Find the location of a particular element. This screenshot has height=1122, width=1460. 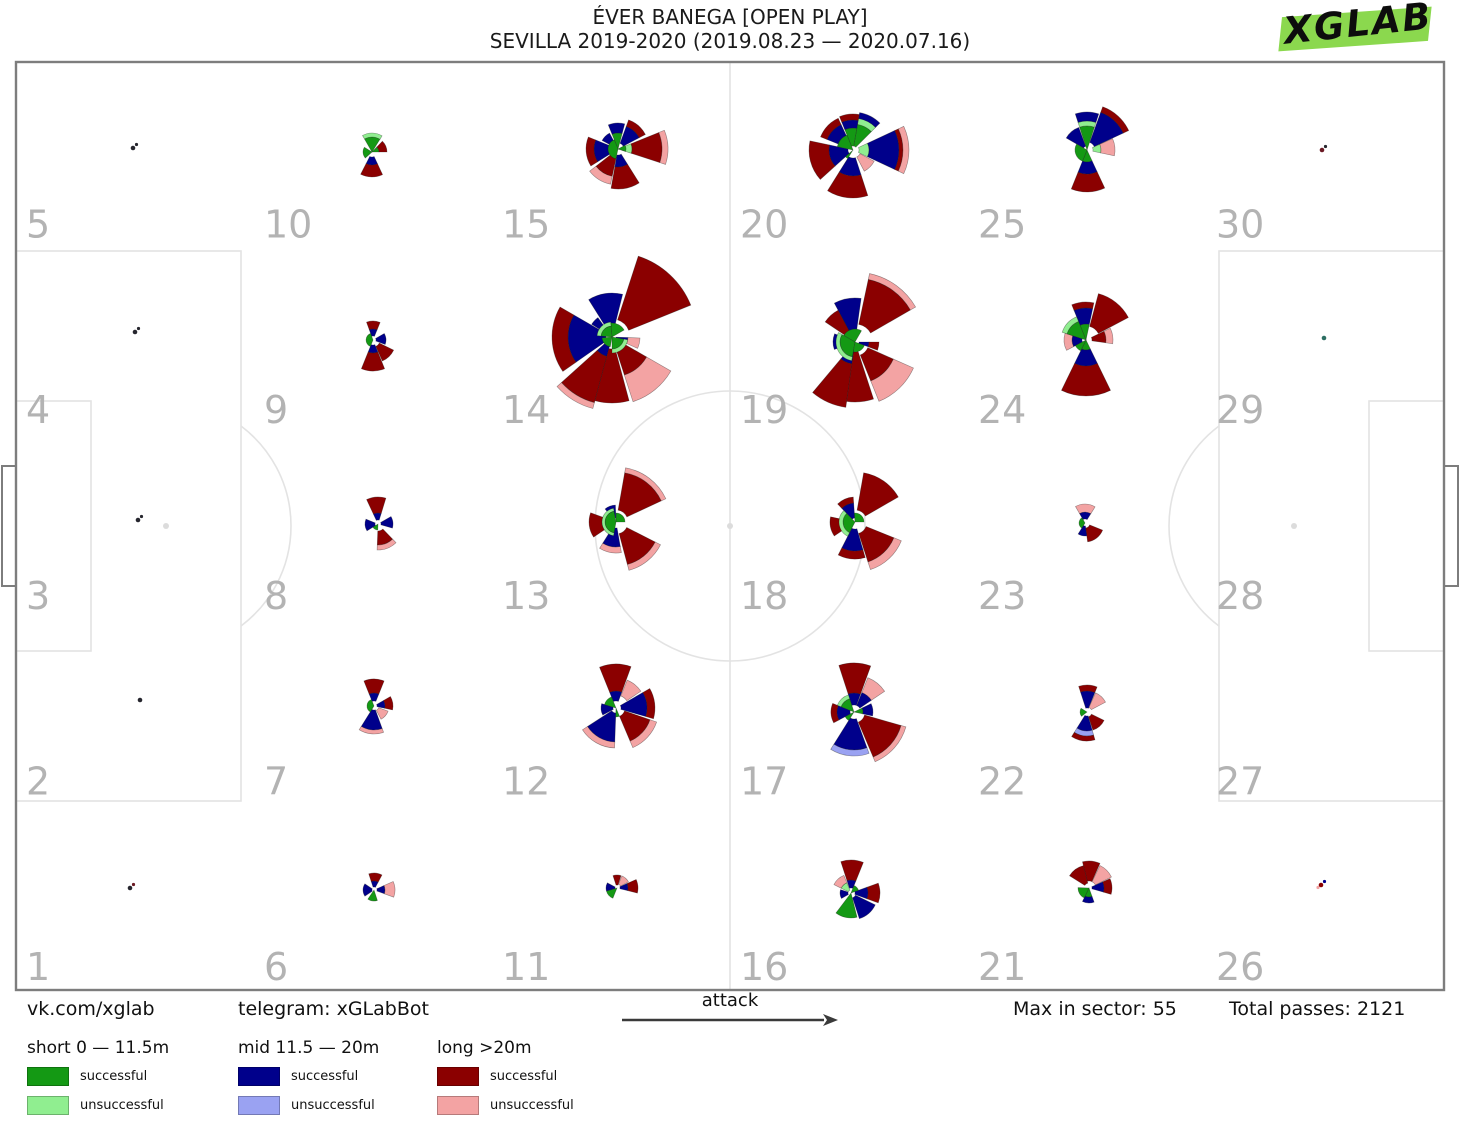

sector-label-22: 22 is located at coordinates (1002, 781).